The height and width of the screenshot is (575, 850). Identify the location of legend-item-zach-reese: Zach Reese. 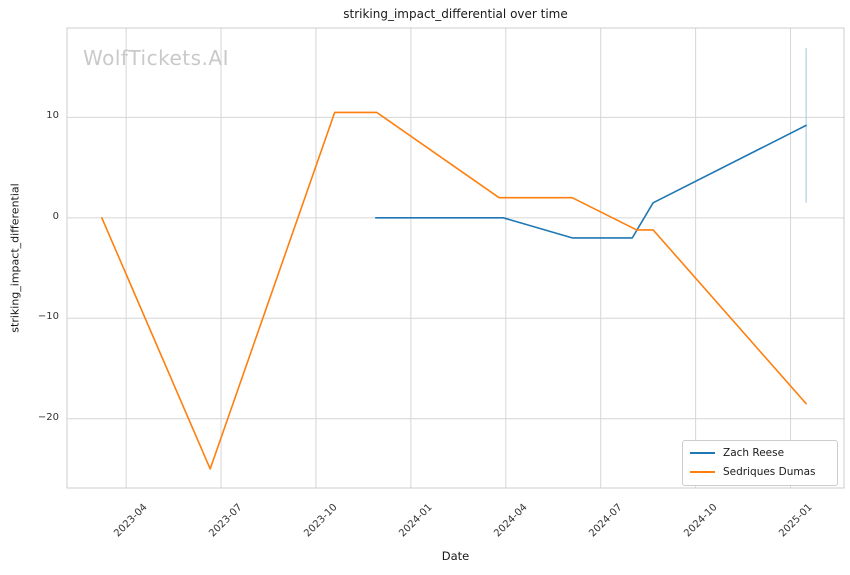
(759, 453).